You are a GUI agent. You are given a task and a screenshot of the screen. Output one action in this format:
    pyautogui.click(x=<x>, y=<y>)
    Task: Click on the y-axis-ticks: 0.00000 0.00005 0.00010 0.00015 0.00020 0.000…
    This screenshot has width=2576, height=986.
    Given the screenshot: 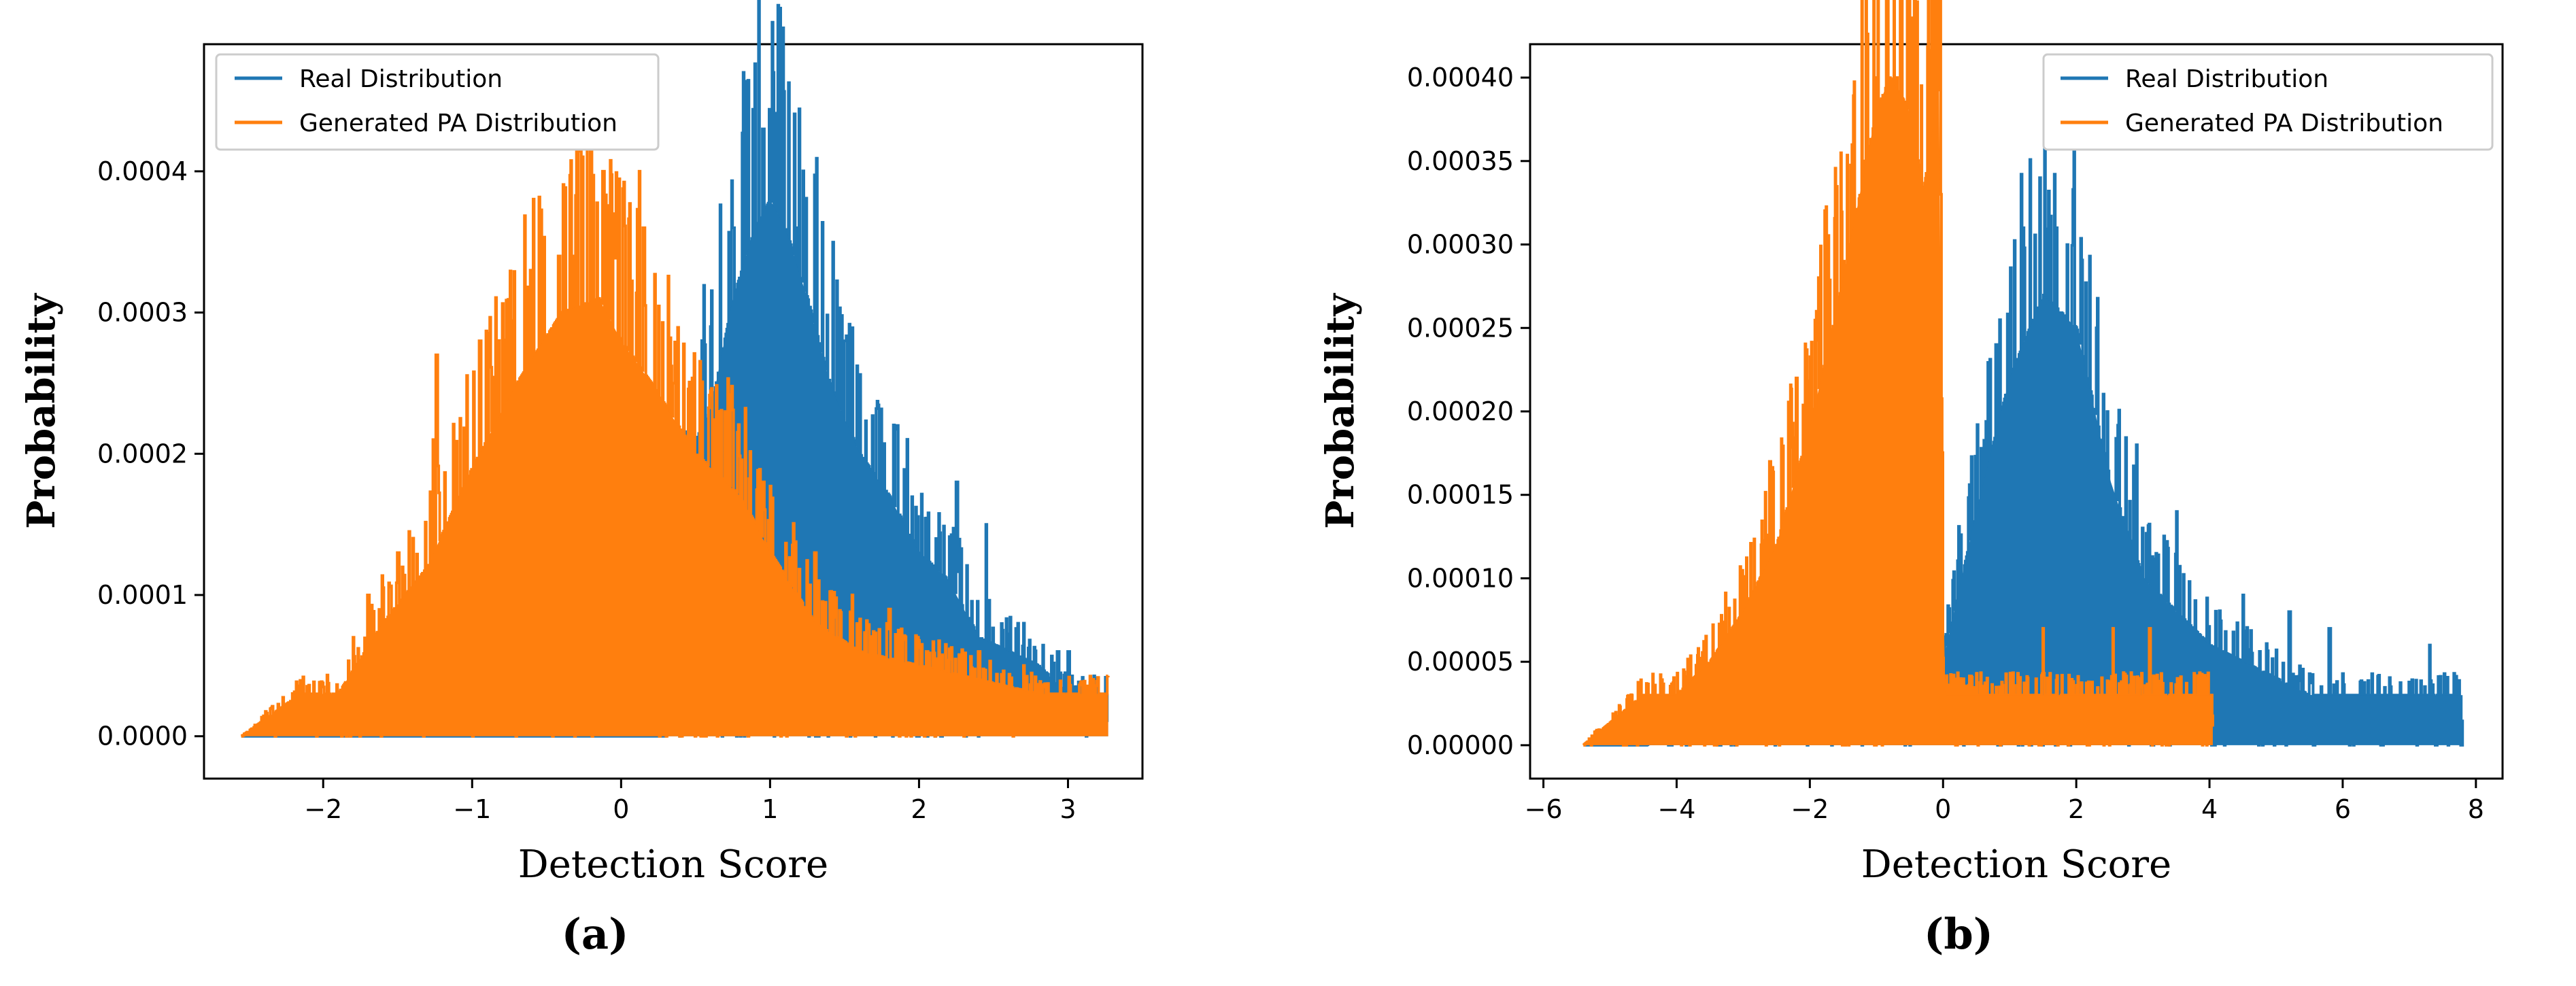 What is the action you would take?
    pyautogui.click(x=1468, y=412)
    